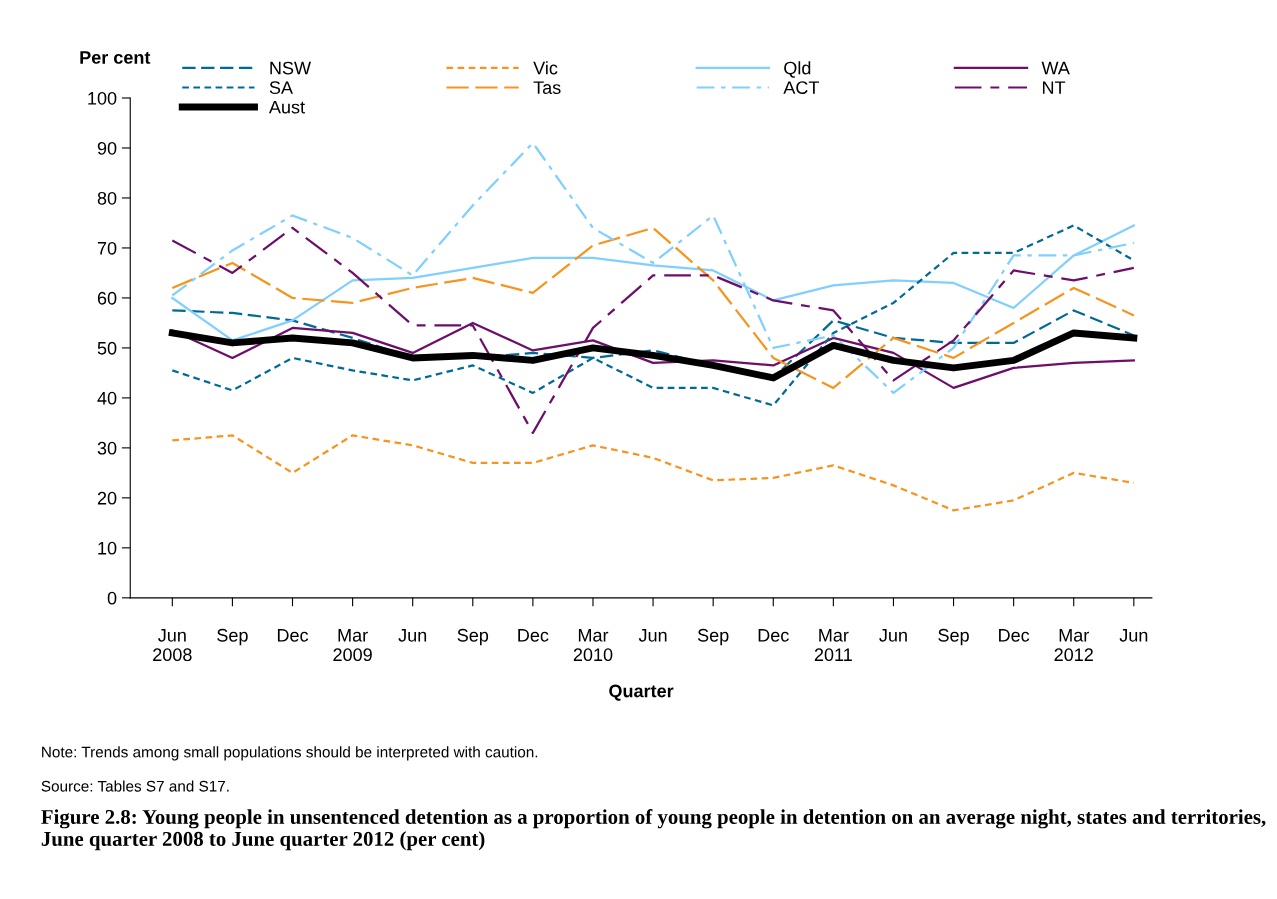 The width and height of the screenshot is (1277, 899). What do you see at coordinates (653, 473) in the screenshot?
I see `line-series` at bounding box center [653, 473].